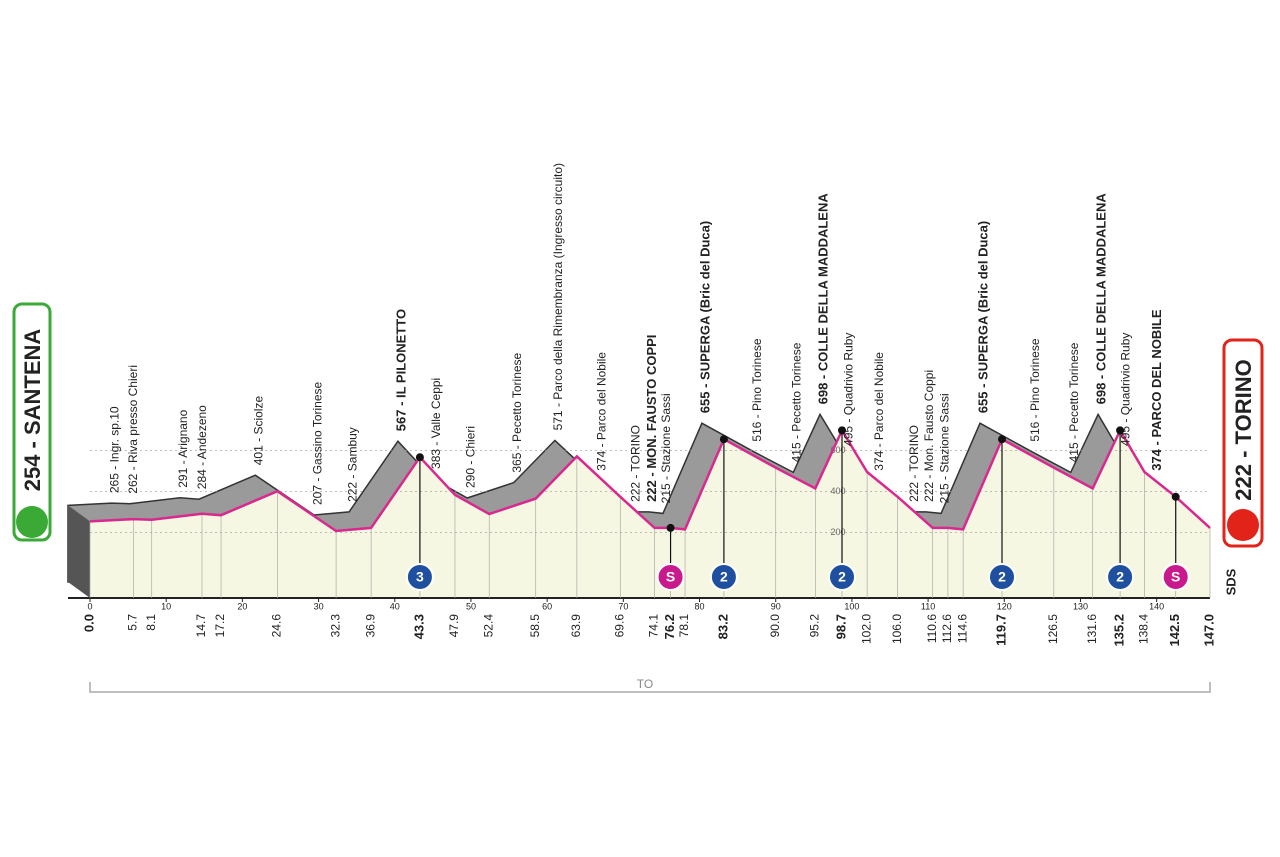 The width and height of the screenshot is (1280, 857). What do you see at coordinates (840, 626) in the screenshot?
I see `km-label: 98.7` at bounding box center [840, 626].